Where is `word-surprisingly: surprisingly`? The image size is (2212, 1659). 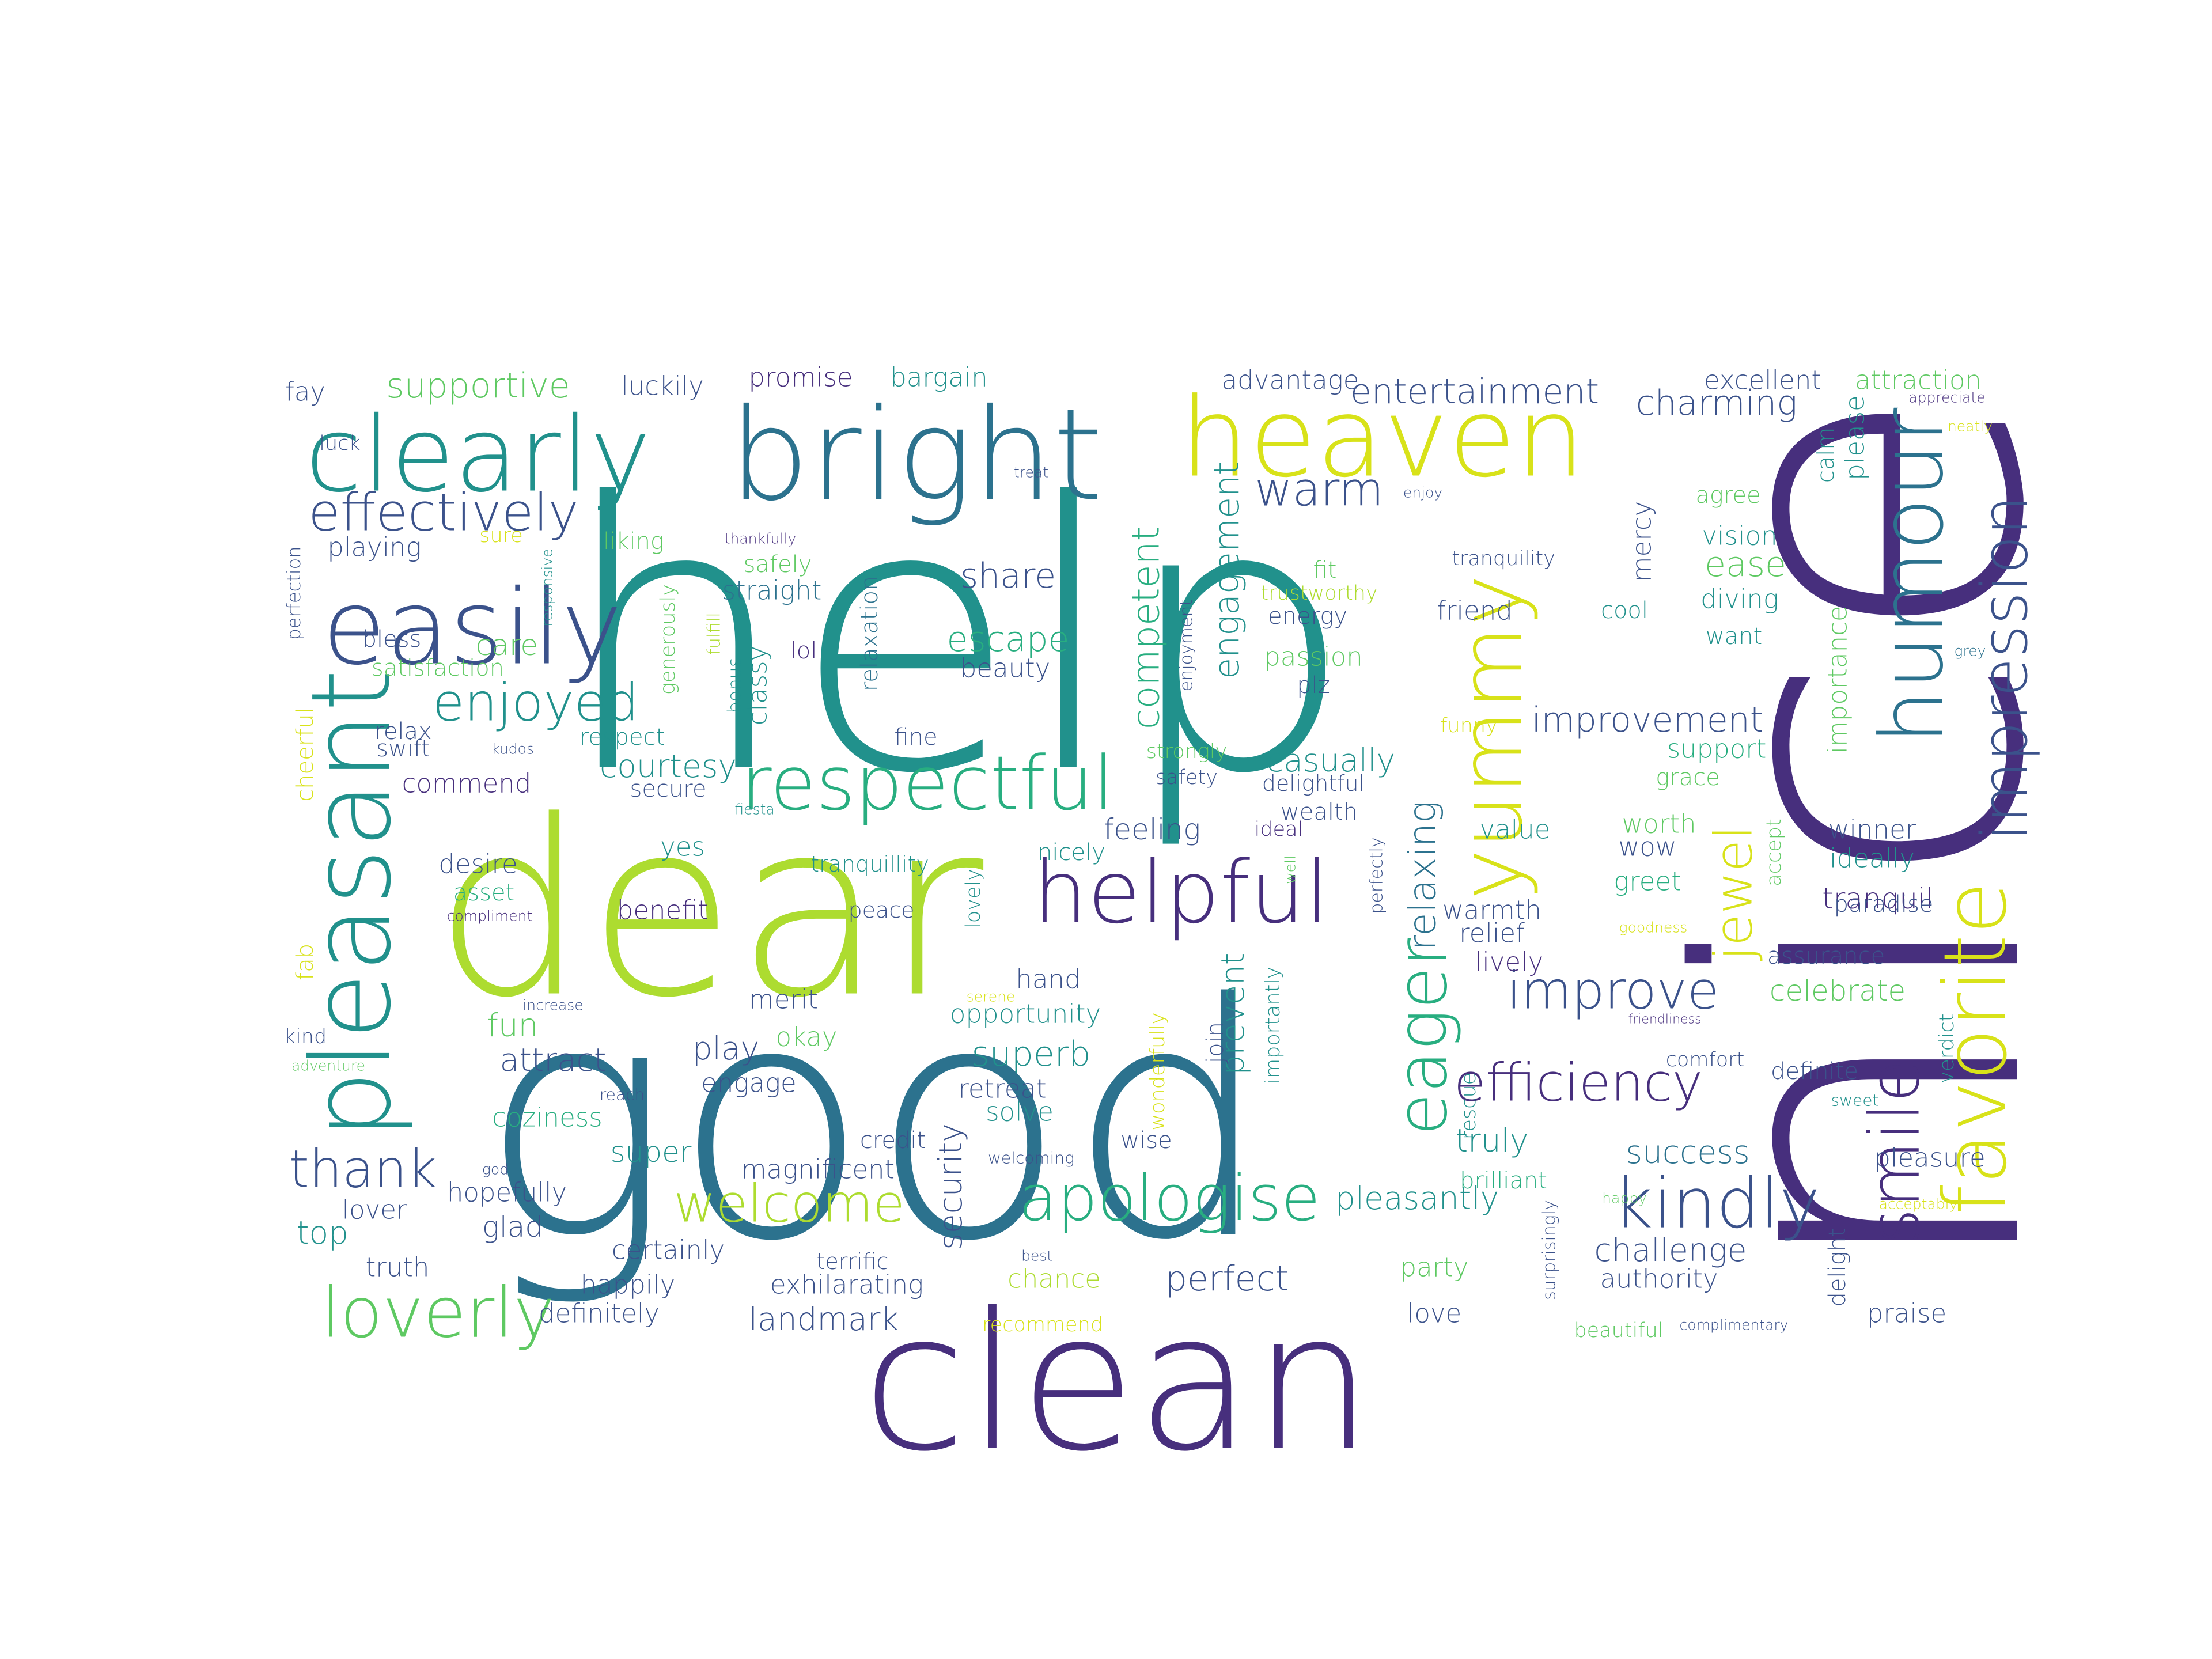
word-surprisingly: surprisingly is located at coordinates (1550, 1250).